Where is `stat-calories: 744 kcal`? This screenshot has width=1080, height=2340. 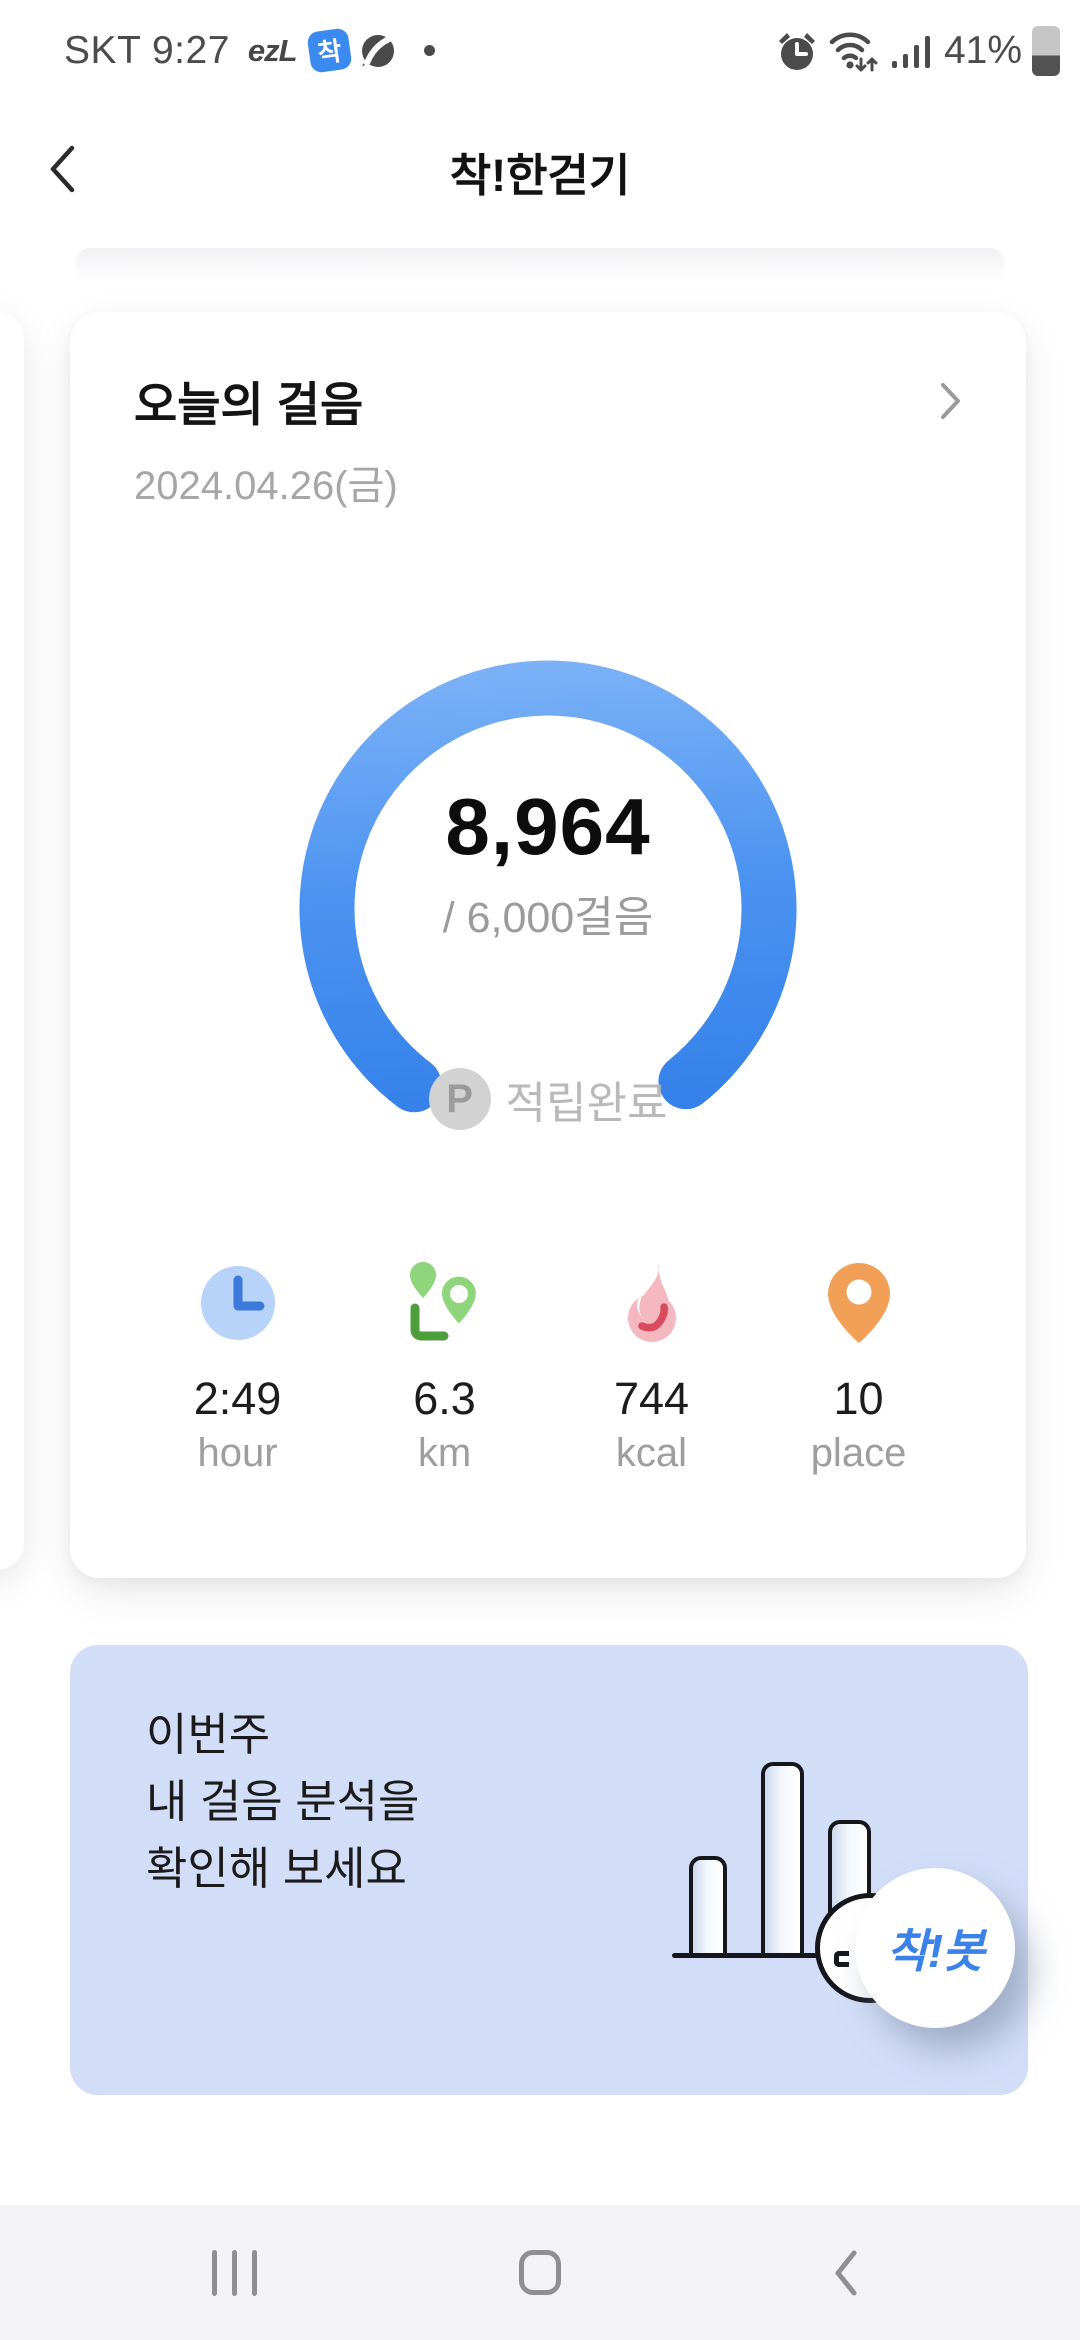
stat-calories: 744 kcal is located at coordinates (651, 1369).